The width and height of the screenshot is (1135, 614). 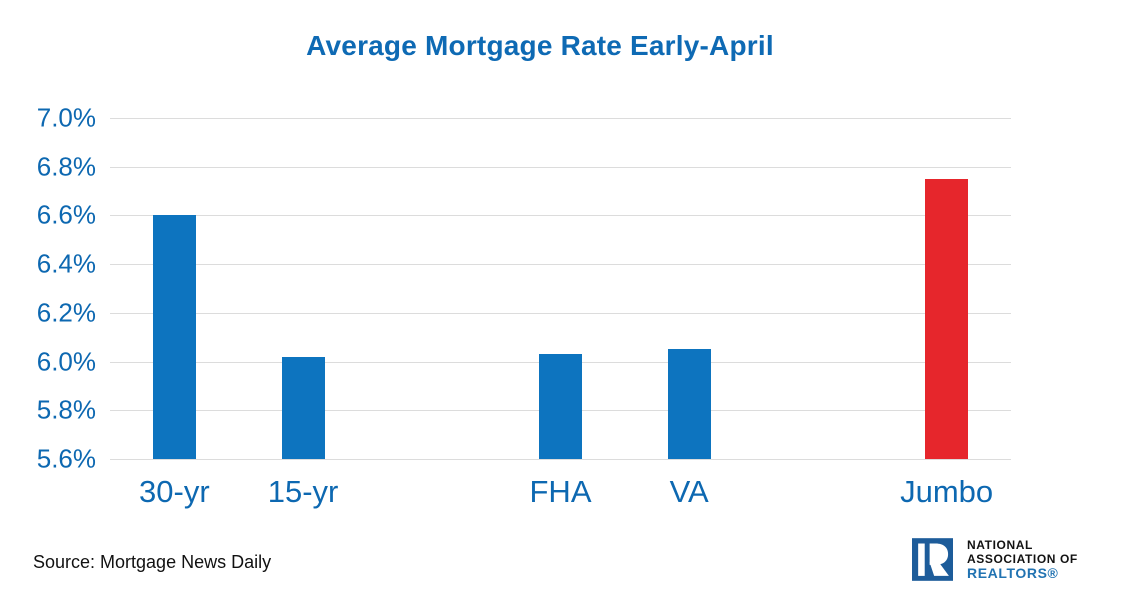 I want to click on nar-logo: NATIONAL ASSOCIATION OF REALTORS®, so click(x=995, y=559).